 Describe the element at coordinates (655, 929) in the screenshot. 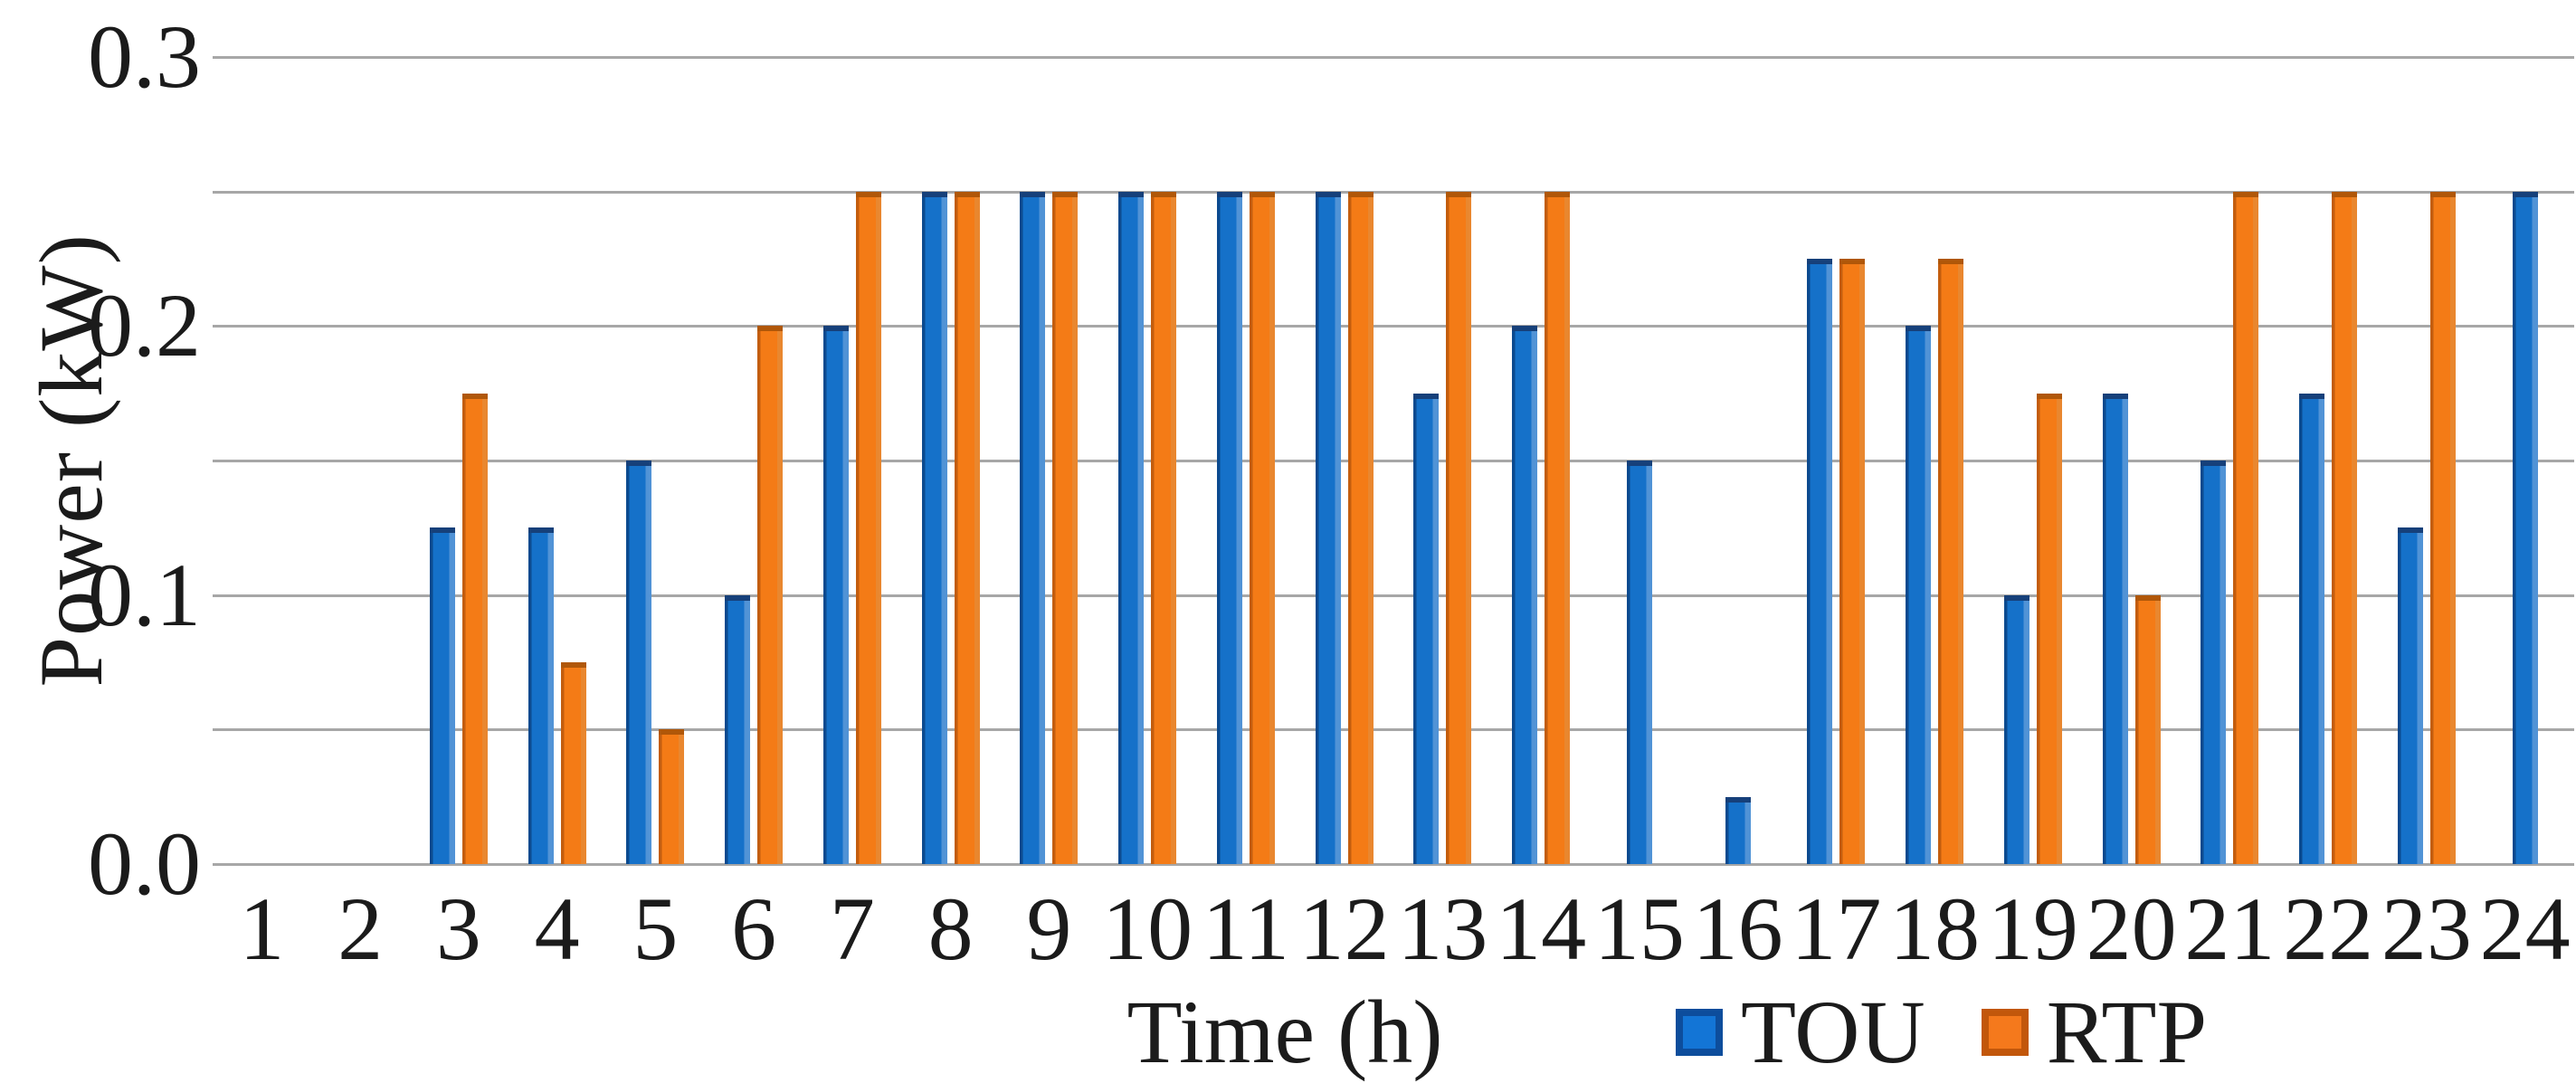

I see `x-tick-label-5: 5` at that location.